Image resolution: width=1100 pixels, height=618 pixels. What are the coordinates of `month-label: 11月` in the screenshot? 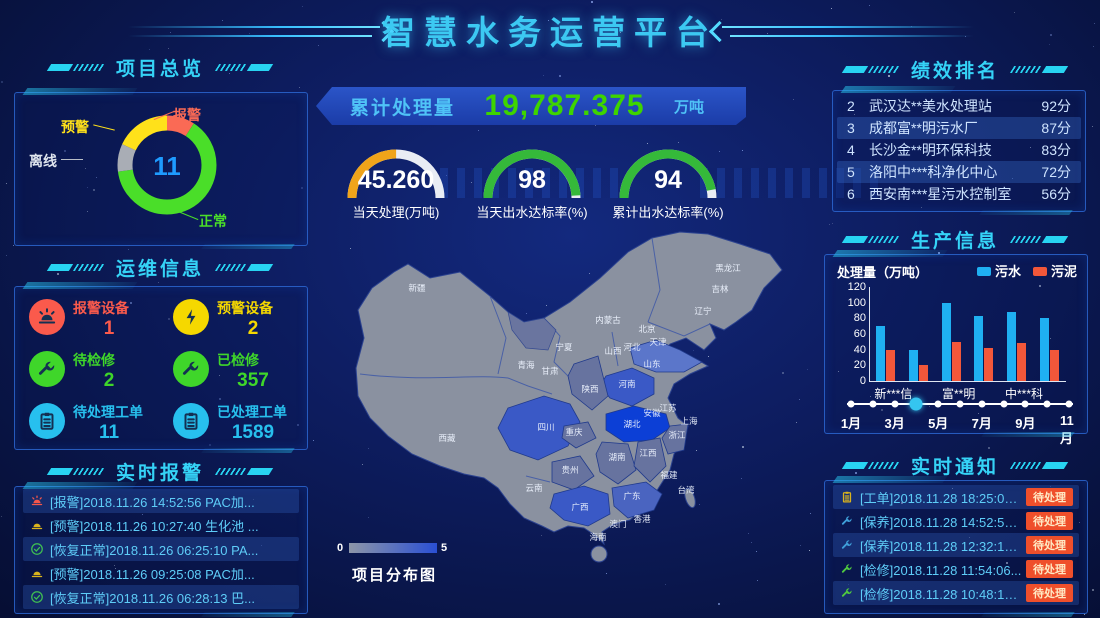 It's located at (1067, 429).